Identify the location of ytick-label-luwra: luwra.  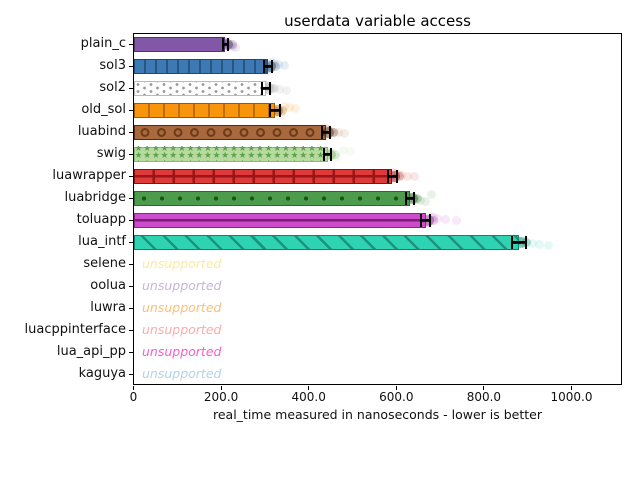
(108, 307).